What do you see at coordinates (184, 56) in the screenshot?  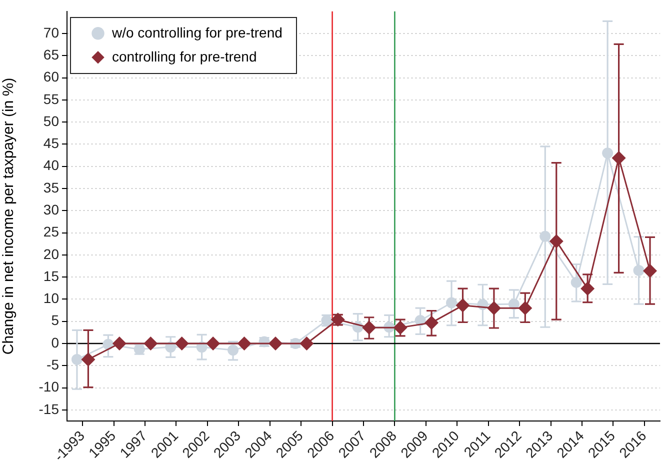 I see `legend-label: controlling for pre-trend` at bounding box center [184, 56].